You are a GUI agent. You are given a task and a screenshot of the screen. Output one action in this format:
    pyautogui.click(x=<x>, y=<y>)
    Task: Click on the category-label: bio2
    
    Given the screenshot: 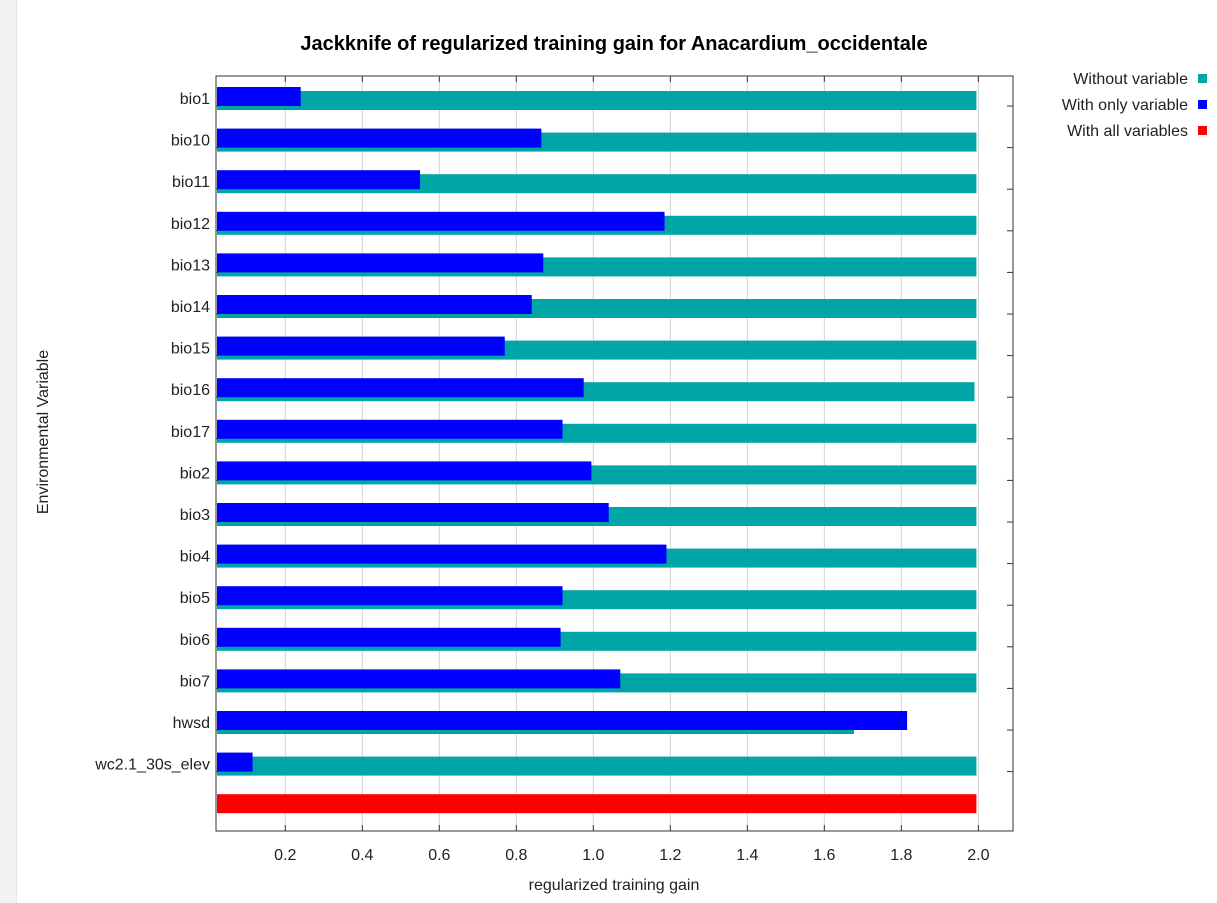 What is the action you would take?
    pyautogui.click(x=195, y=473)
    